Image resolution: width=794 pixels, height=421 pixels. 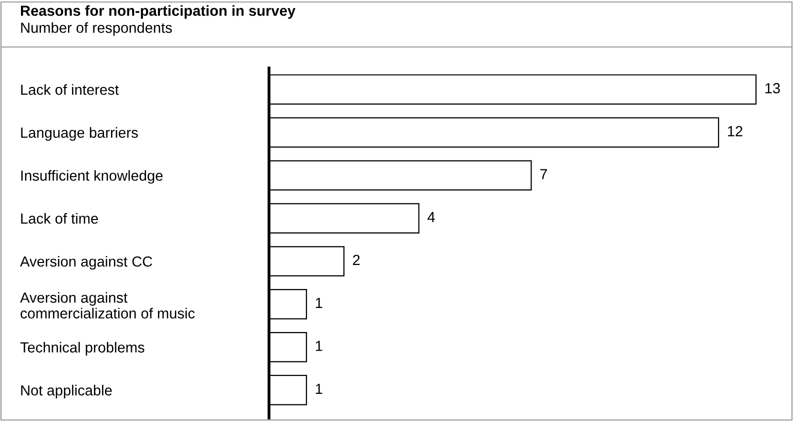 I want to click on y-tick-label: Language barriers, so click(x=79, y=134).